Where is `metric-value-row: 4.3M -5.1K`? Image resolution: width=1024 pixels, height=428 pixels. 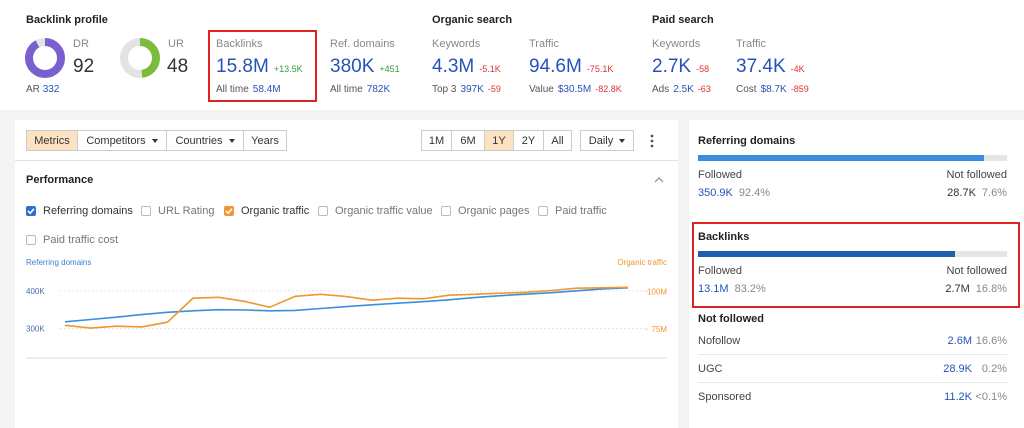 metric-value-row: 4.3M -5.1K is located at coordinates (466, 66).